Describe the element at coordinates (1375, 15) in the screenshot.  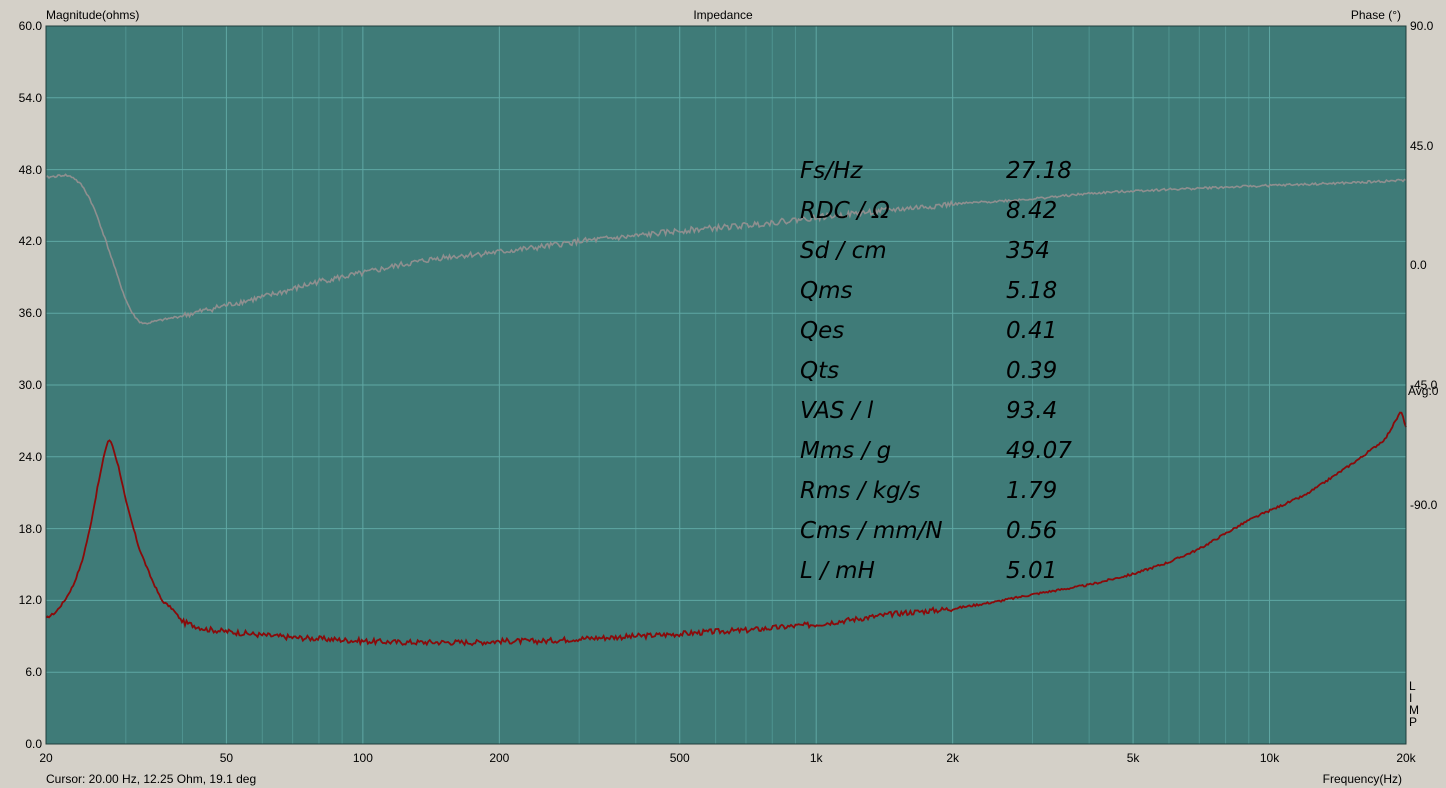
I see `right-axis-title: Phase (°)` at that location.